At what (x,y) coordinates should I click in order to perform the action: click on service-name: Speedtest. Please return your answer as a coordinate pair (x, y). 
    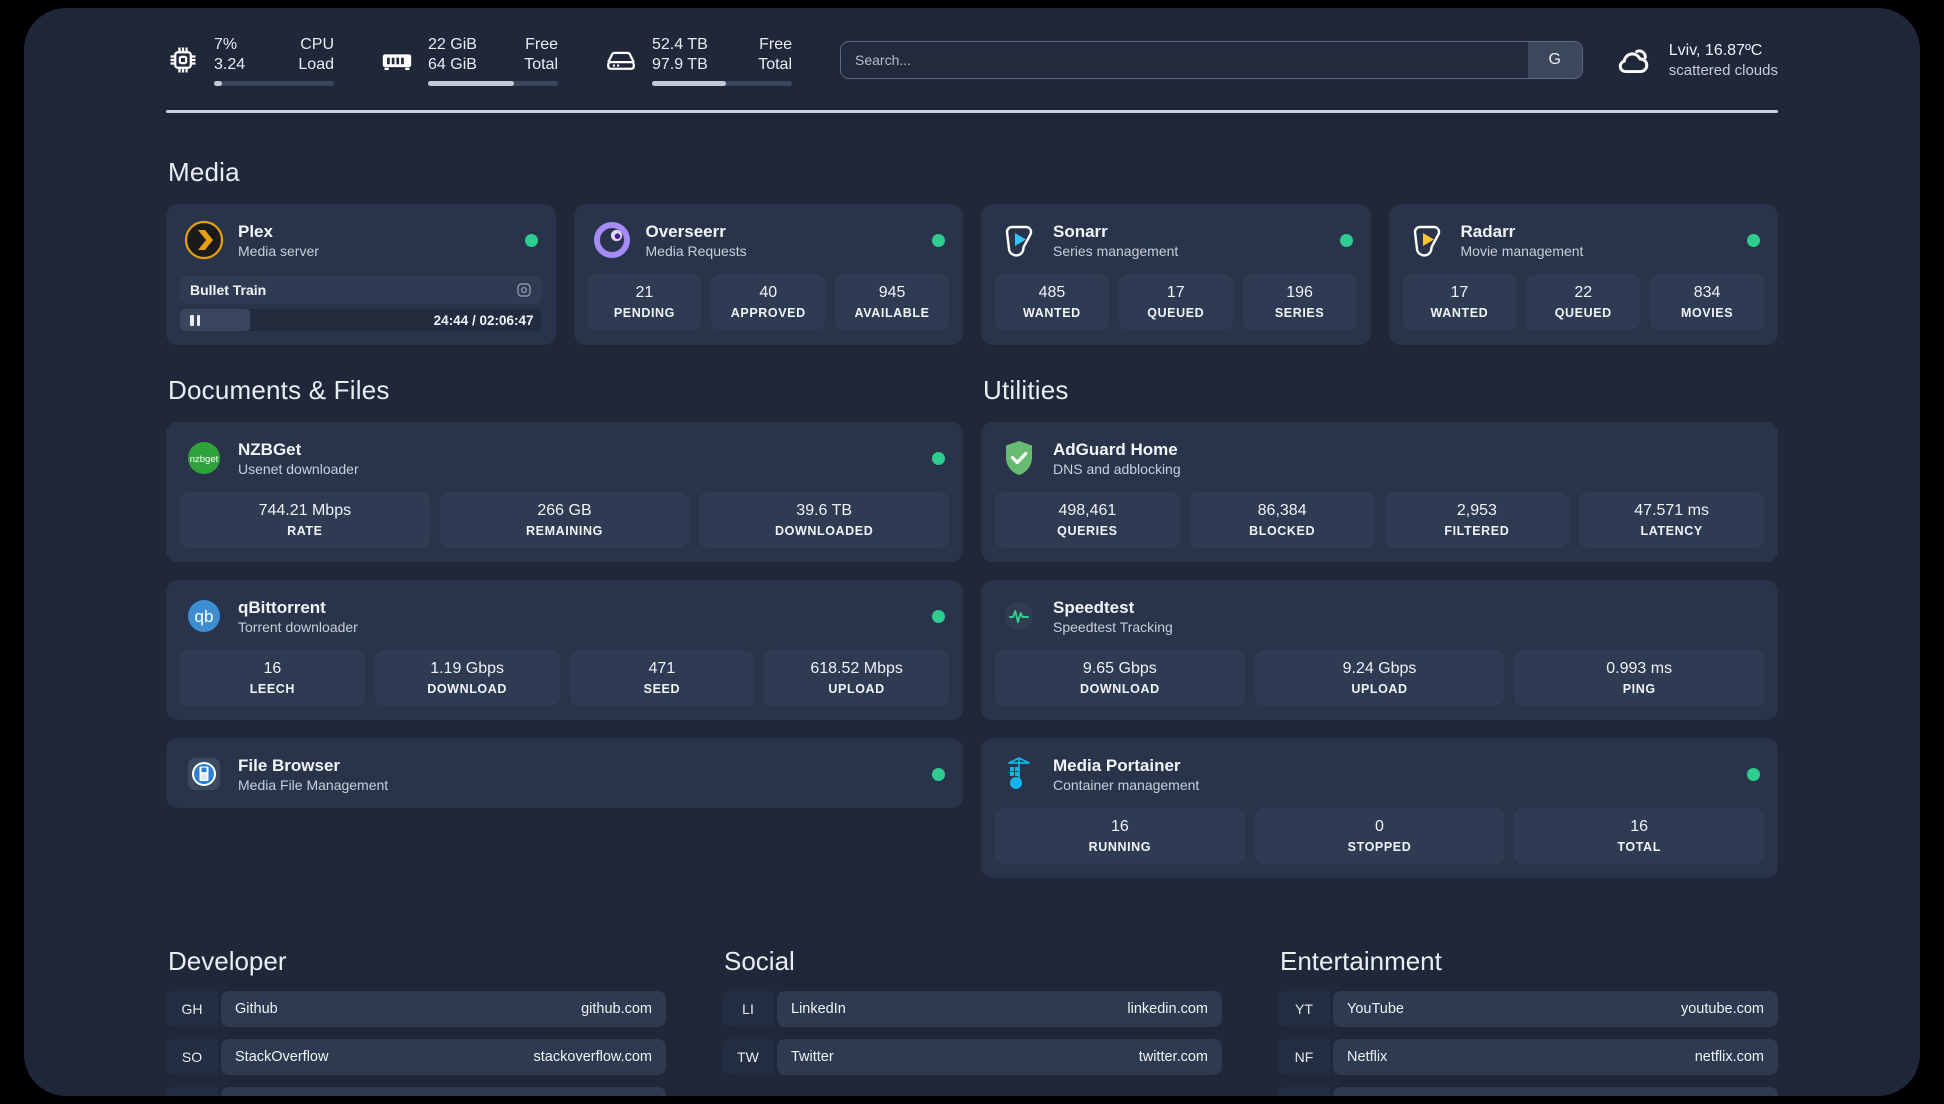
    Looking at the image, I should click on (1094, 607).